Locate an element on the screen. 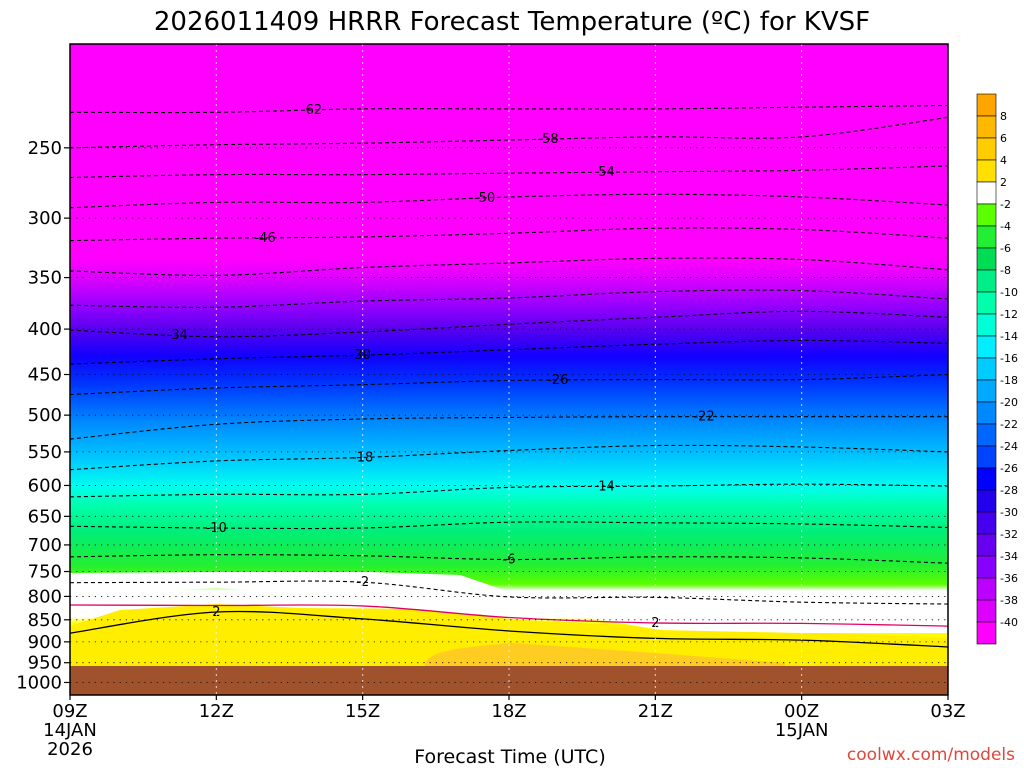  colorbar-label: -10 is located at coordinates (1009, 292).